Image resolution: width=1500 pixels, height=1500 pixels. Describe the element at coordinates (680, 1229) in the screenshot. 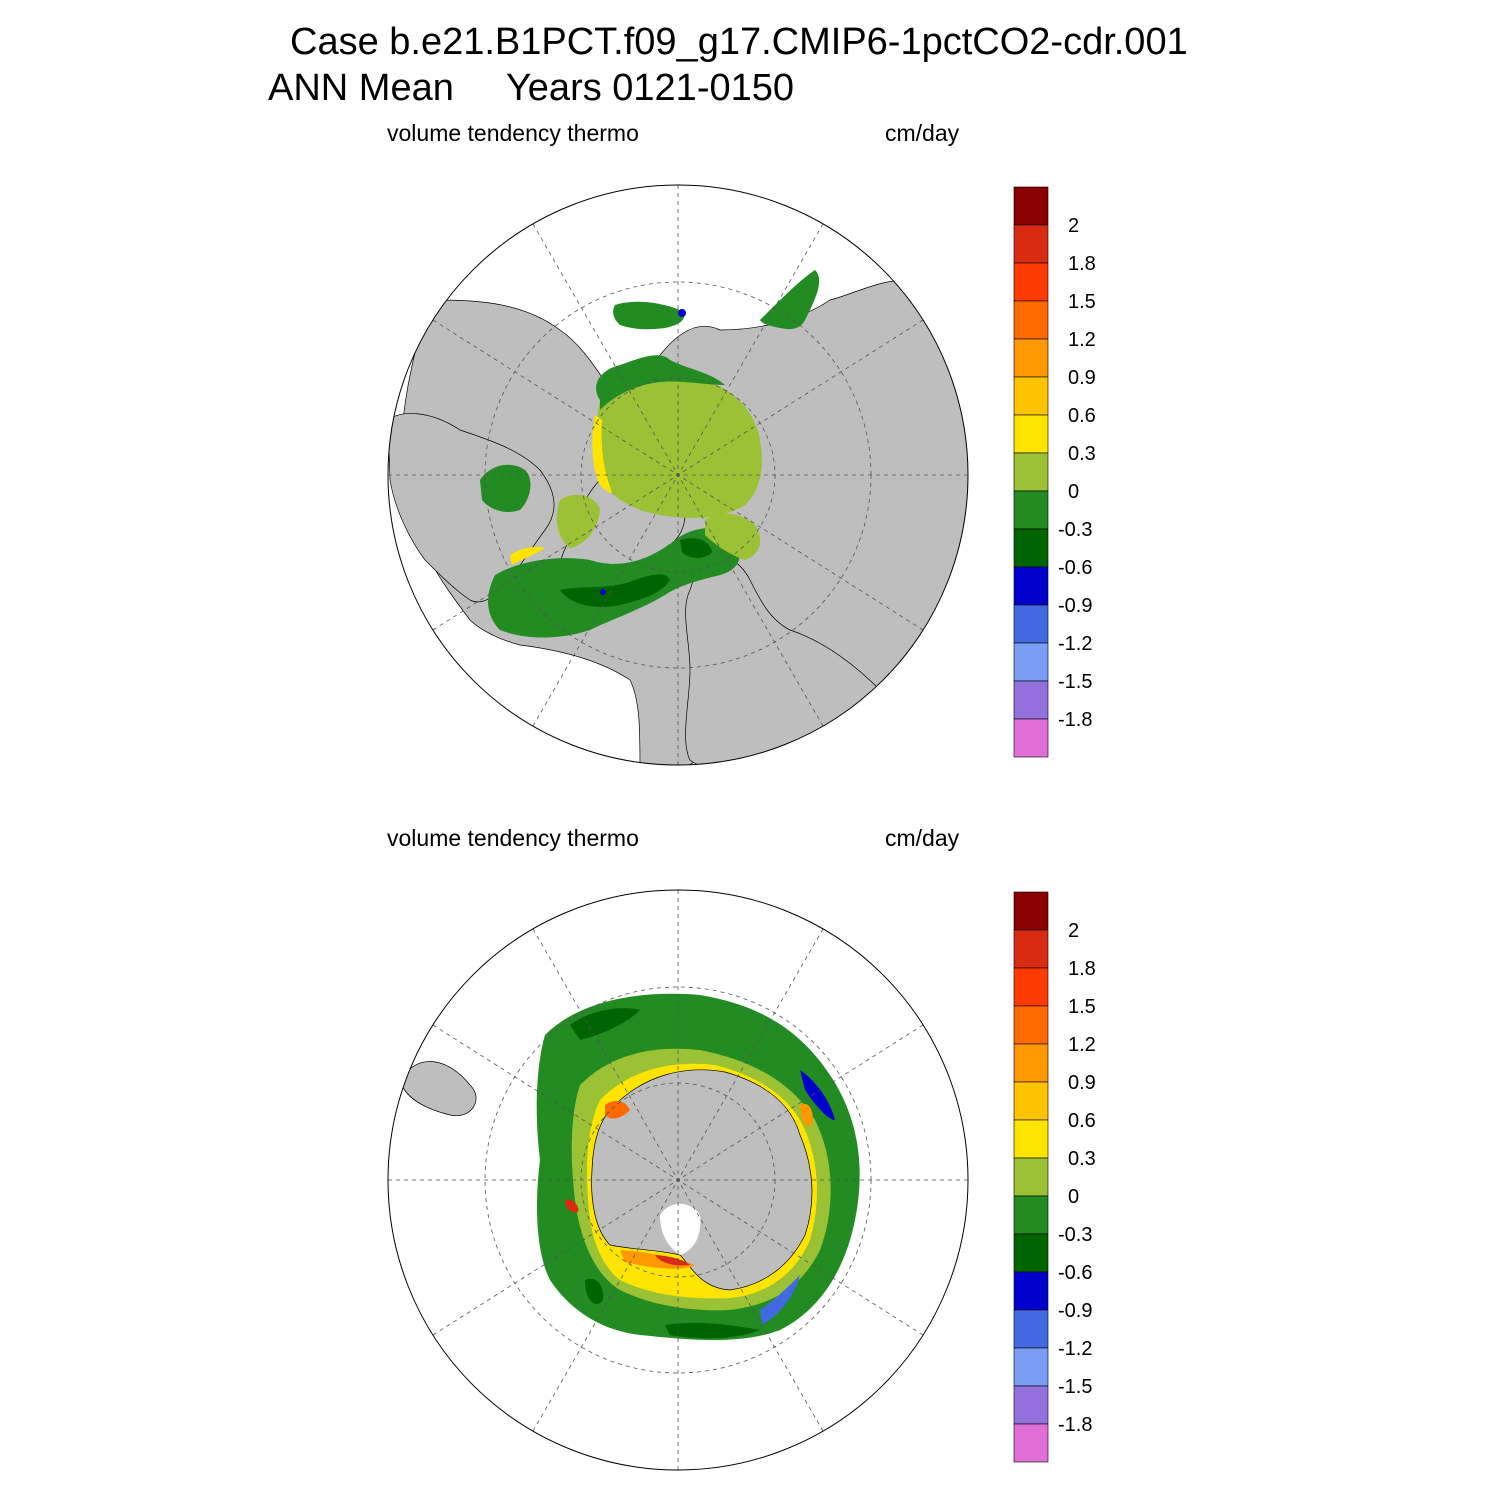

I see `south-ross-sea` at that location.